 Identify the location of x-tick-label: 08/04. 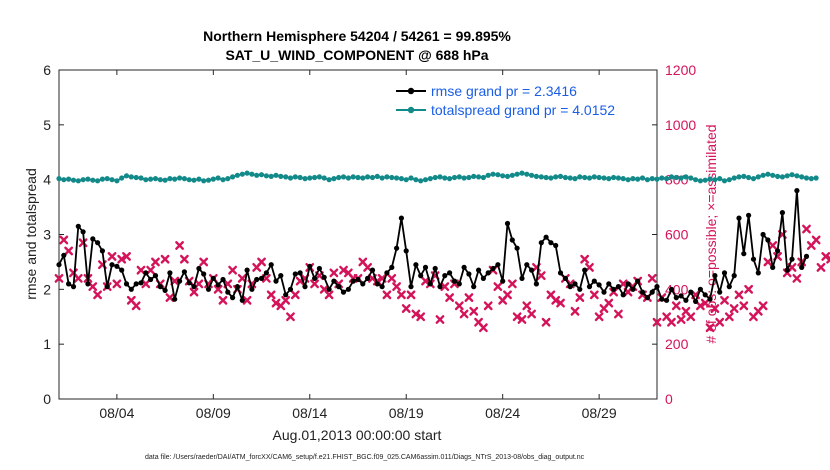
(116, 413).